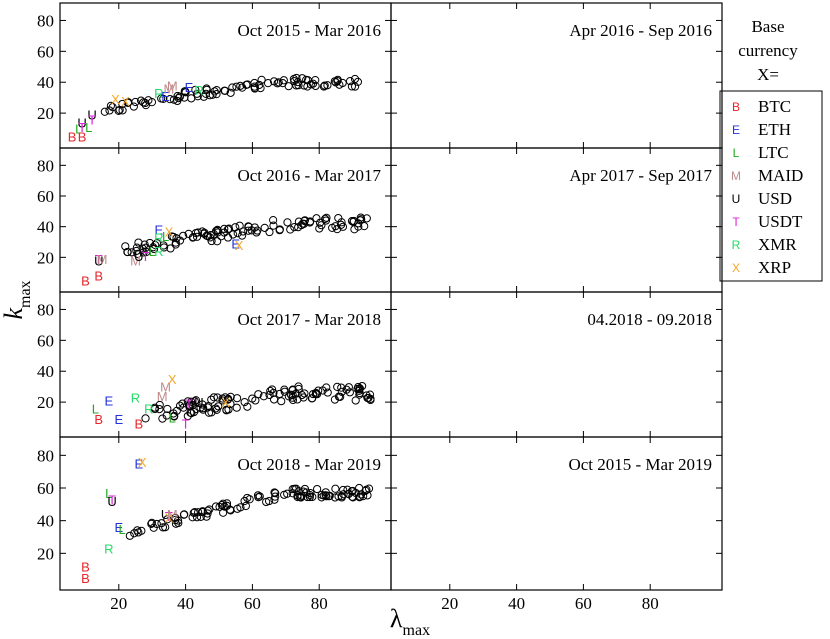 The image size is (830, 639). What do you see at coordinates (736, 268) in the screenshot?
I see `legend-marker-X: X` at bounding box center [736, 268].